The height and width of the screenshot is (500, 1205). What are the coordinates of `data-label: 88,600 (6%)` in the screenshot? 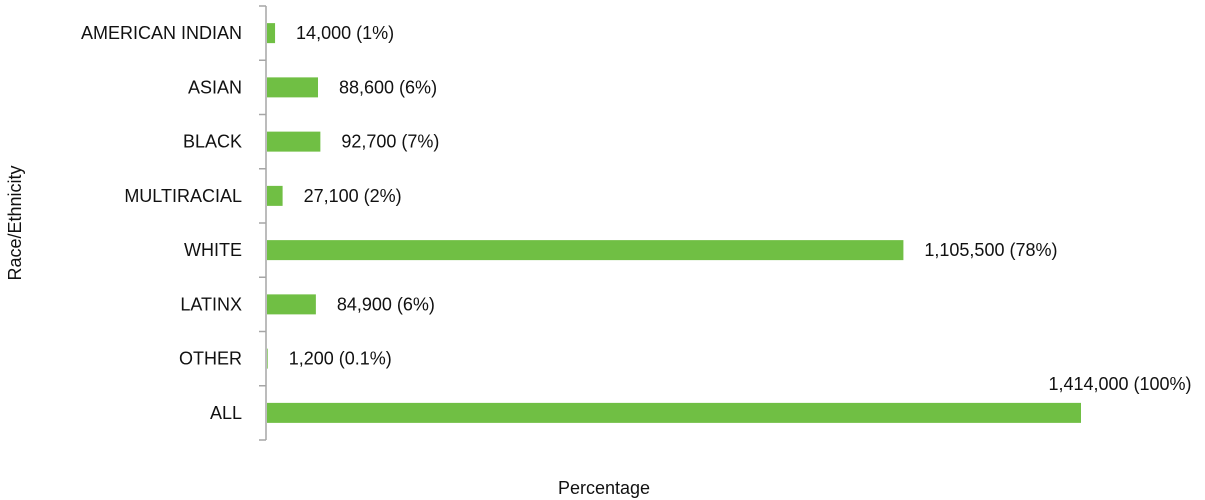 It's located at (388, 87).